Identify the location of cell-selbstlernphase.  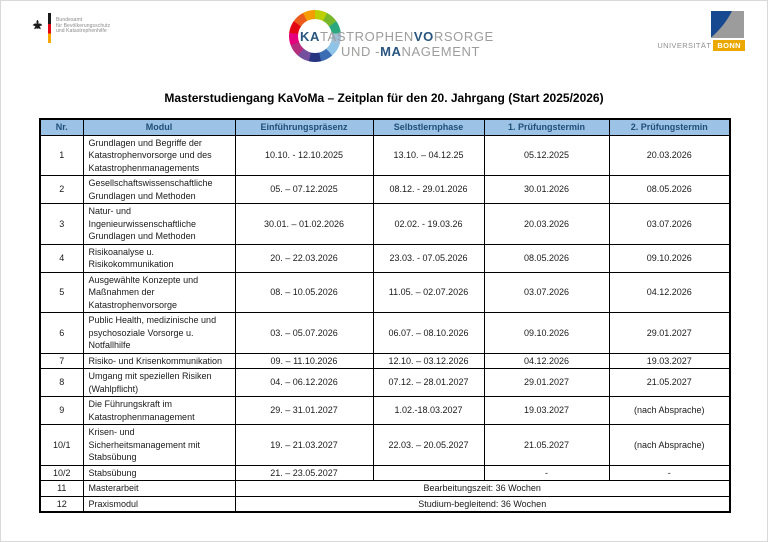
(428, 472).